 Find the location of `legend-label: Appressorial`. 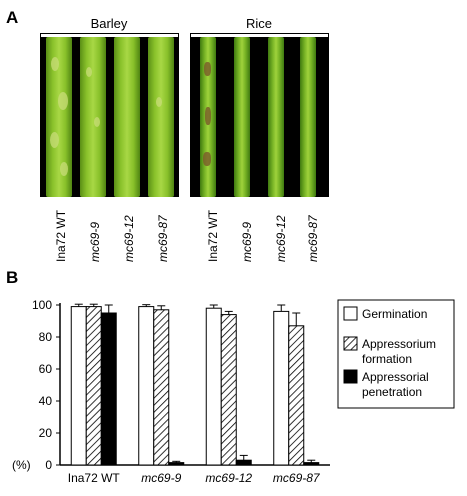

legend-label: Appressorial is located at coordinates (395, 377).